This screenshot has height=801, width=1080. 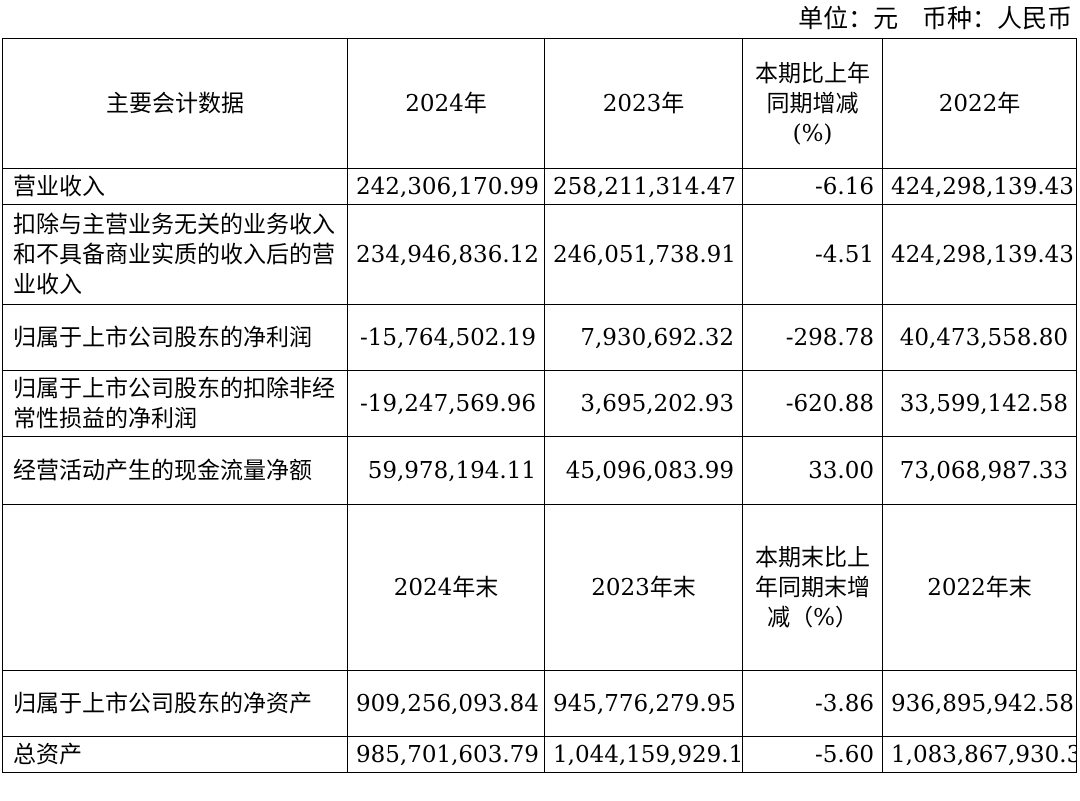 What do you see at coordinates (643, 587) in the screenshot?
I see `header-2023-end: 2023年末` at bounding box center [643, 587].